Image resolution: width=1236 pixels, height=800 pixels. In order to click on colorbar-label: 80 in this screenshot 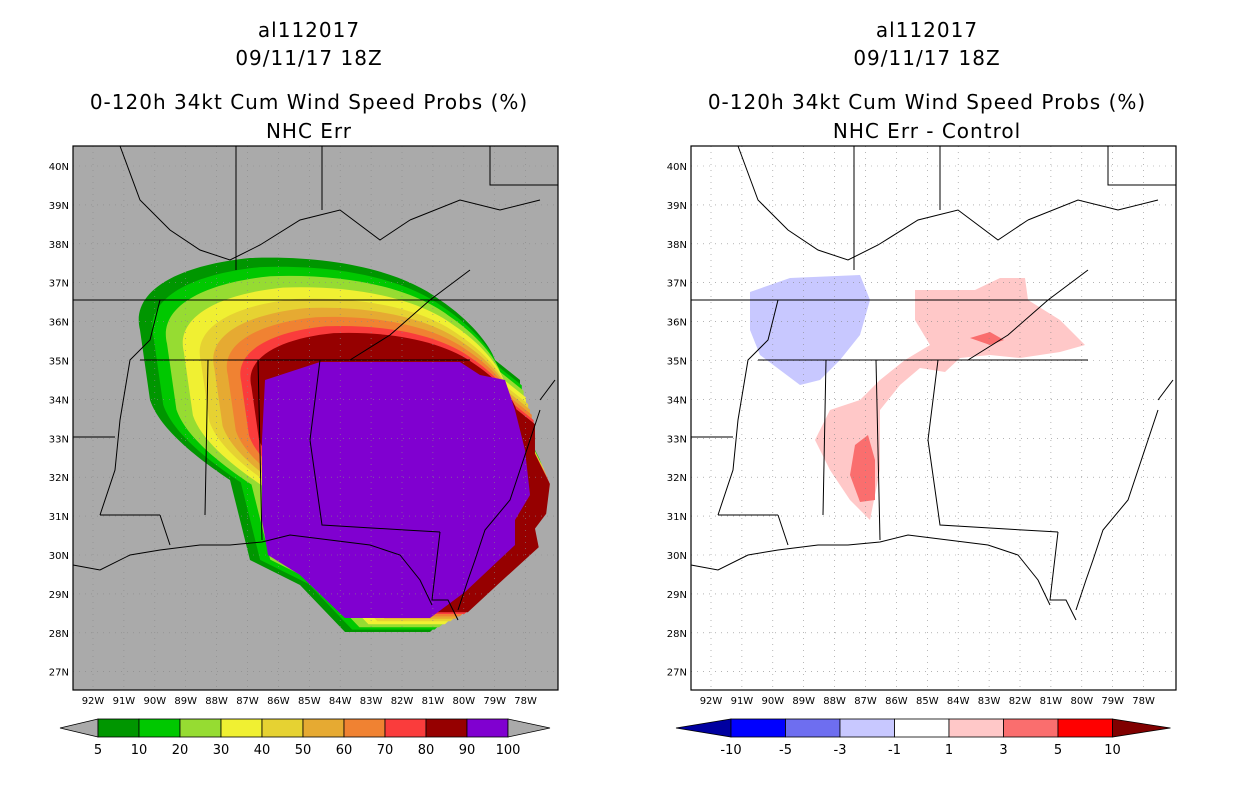, I will do `click(426, 750)`.